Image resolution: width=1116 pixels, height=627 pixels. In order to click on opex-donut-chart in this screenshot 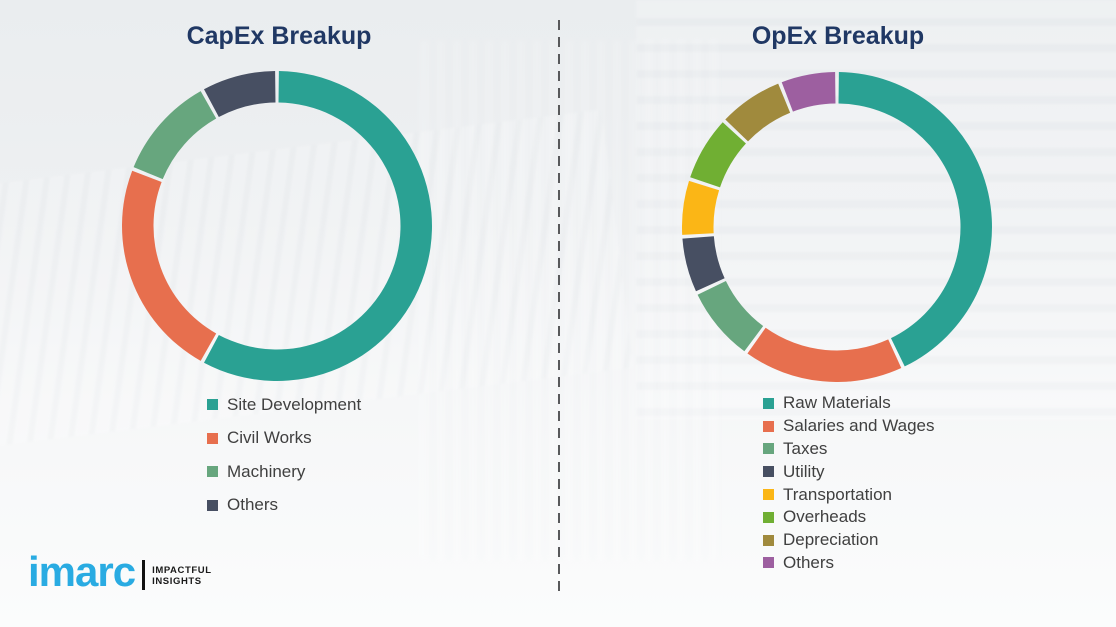, I will do `click(837, 227)`.